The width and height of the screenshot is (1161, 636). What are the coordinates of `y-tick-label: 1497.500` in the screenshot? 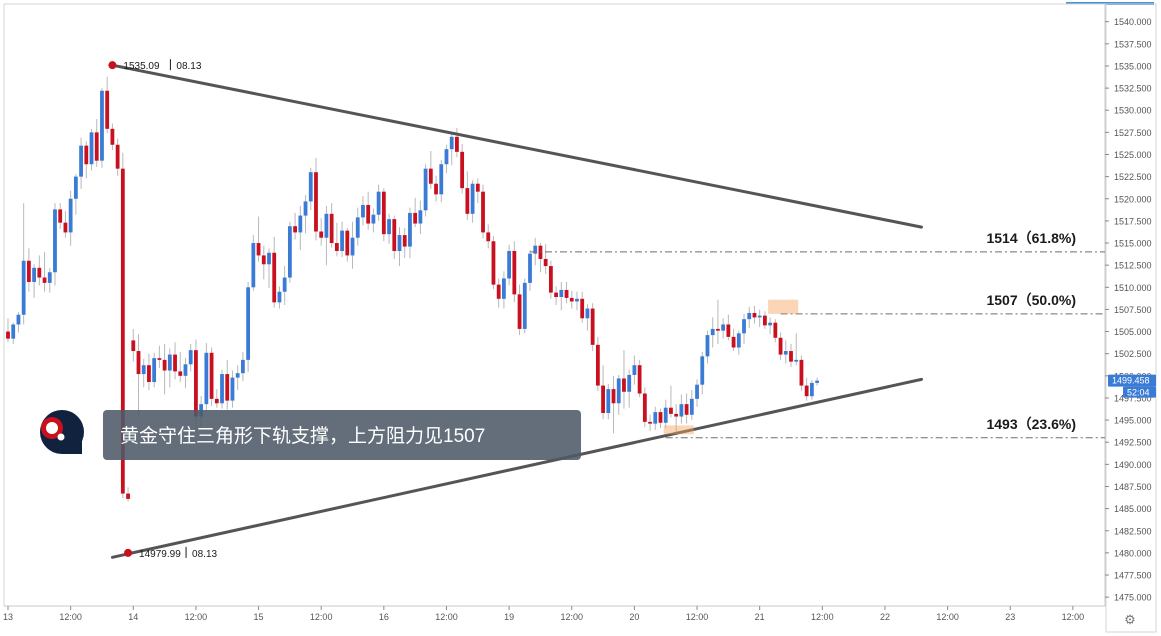 It's located at (1133, 398).